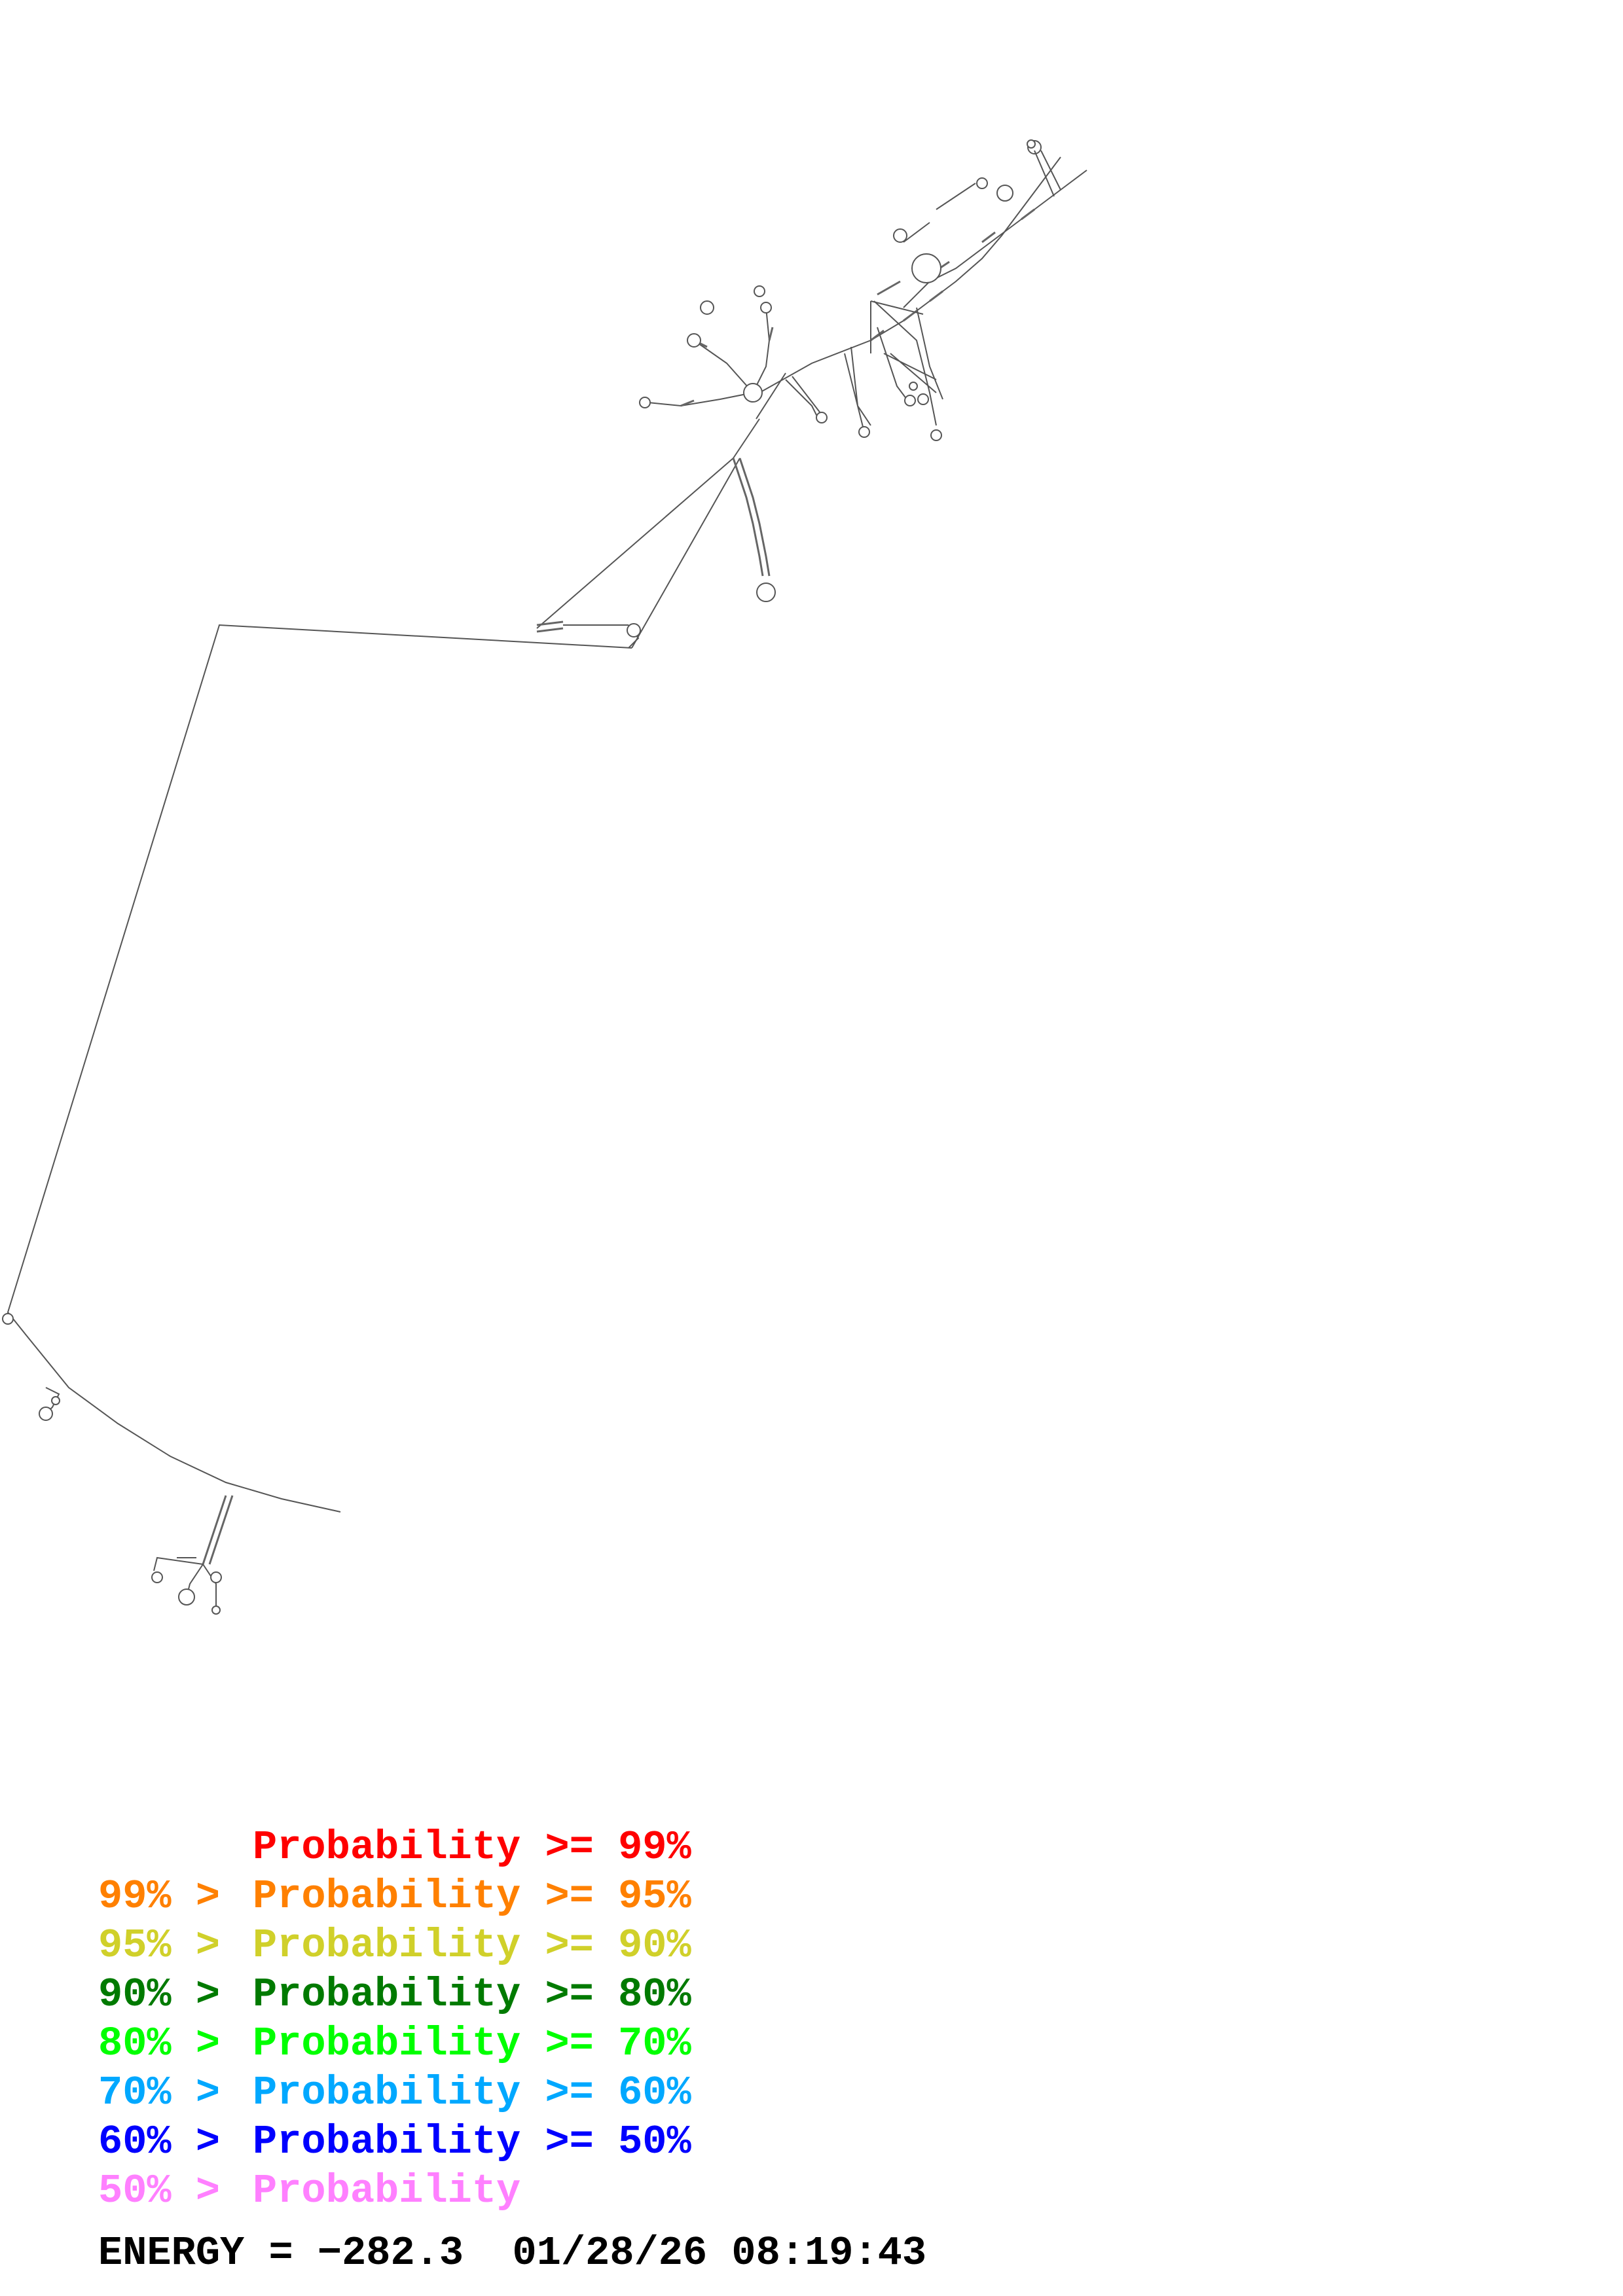  What do you see at coordinates (982, 223) in the screenshot?
I see `hairpin-arm-upper-right` at bounding box center [982, 223].